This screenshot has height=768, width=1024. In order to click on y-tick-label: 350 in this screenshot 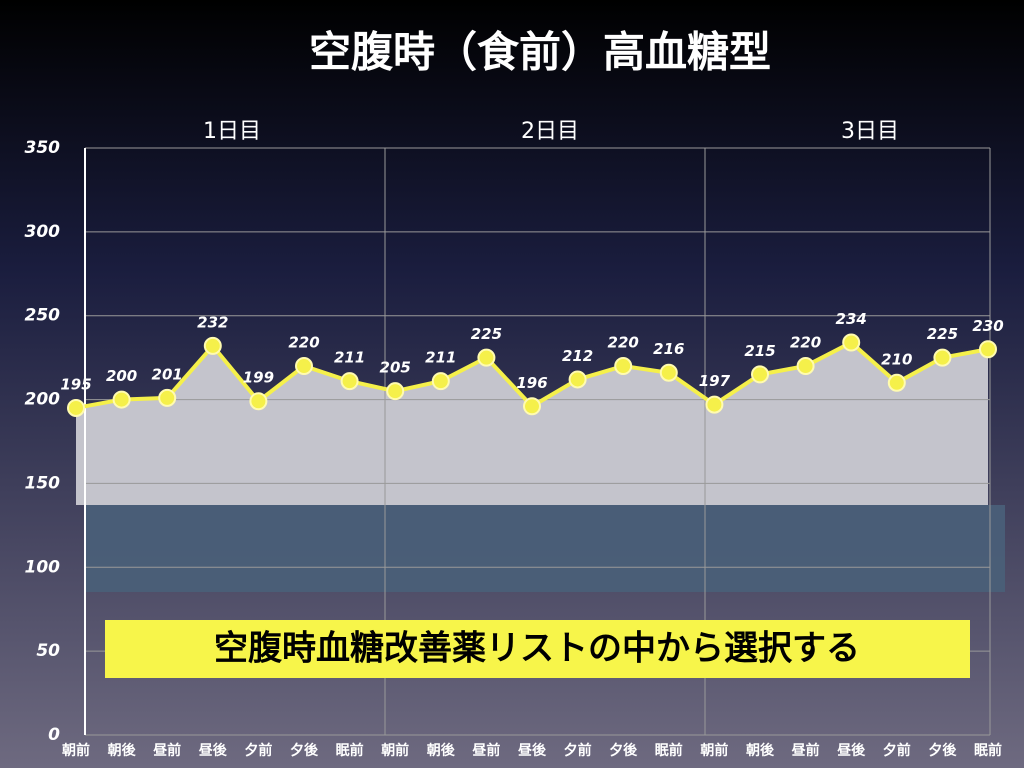, I will do `click(43, 148)`.